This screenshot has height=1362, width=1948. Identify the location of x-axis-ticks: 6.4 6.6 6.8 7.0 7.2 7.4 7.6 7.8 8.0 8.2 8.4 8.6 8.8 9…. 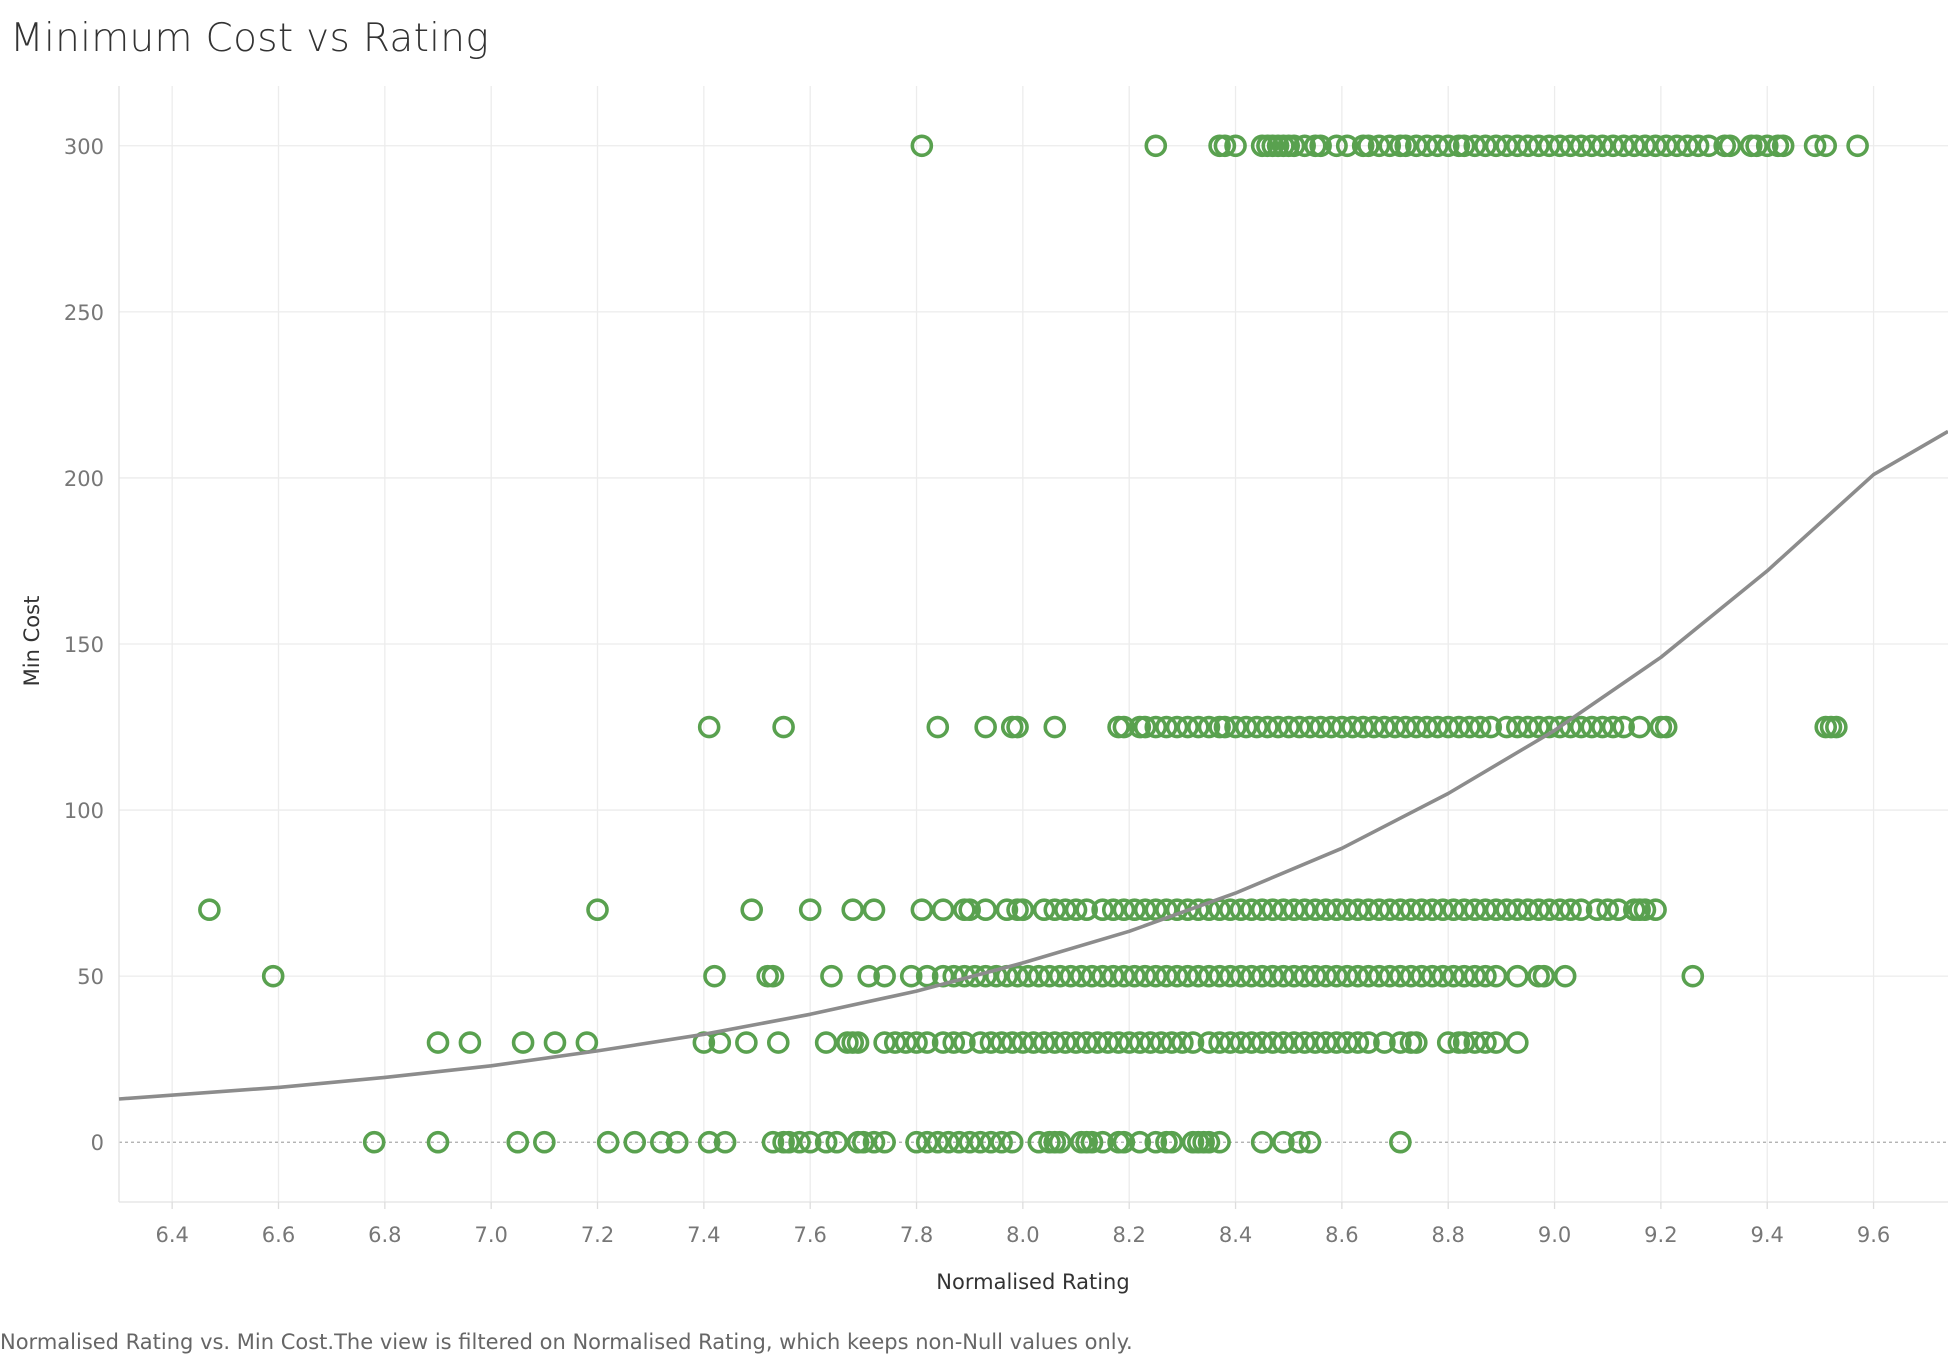
(1022, 1224).